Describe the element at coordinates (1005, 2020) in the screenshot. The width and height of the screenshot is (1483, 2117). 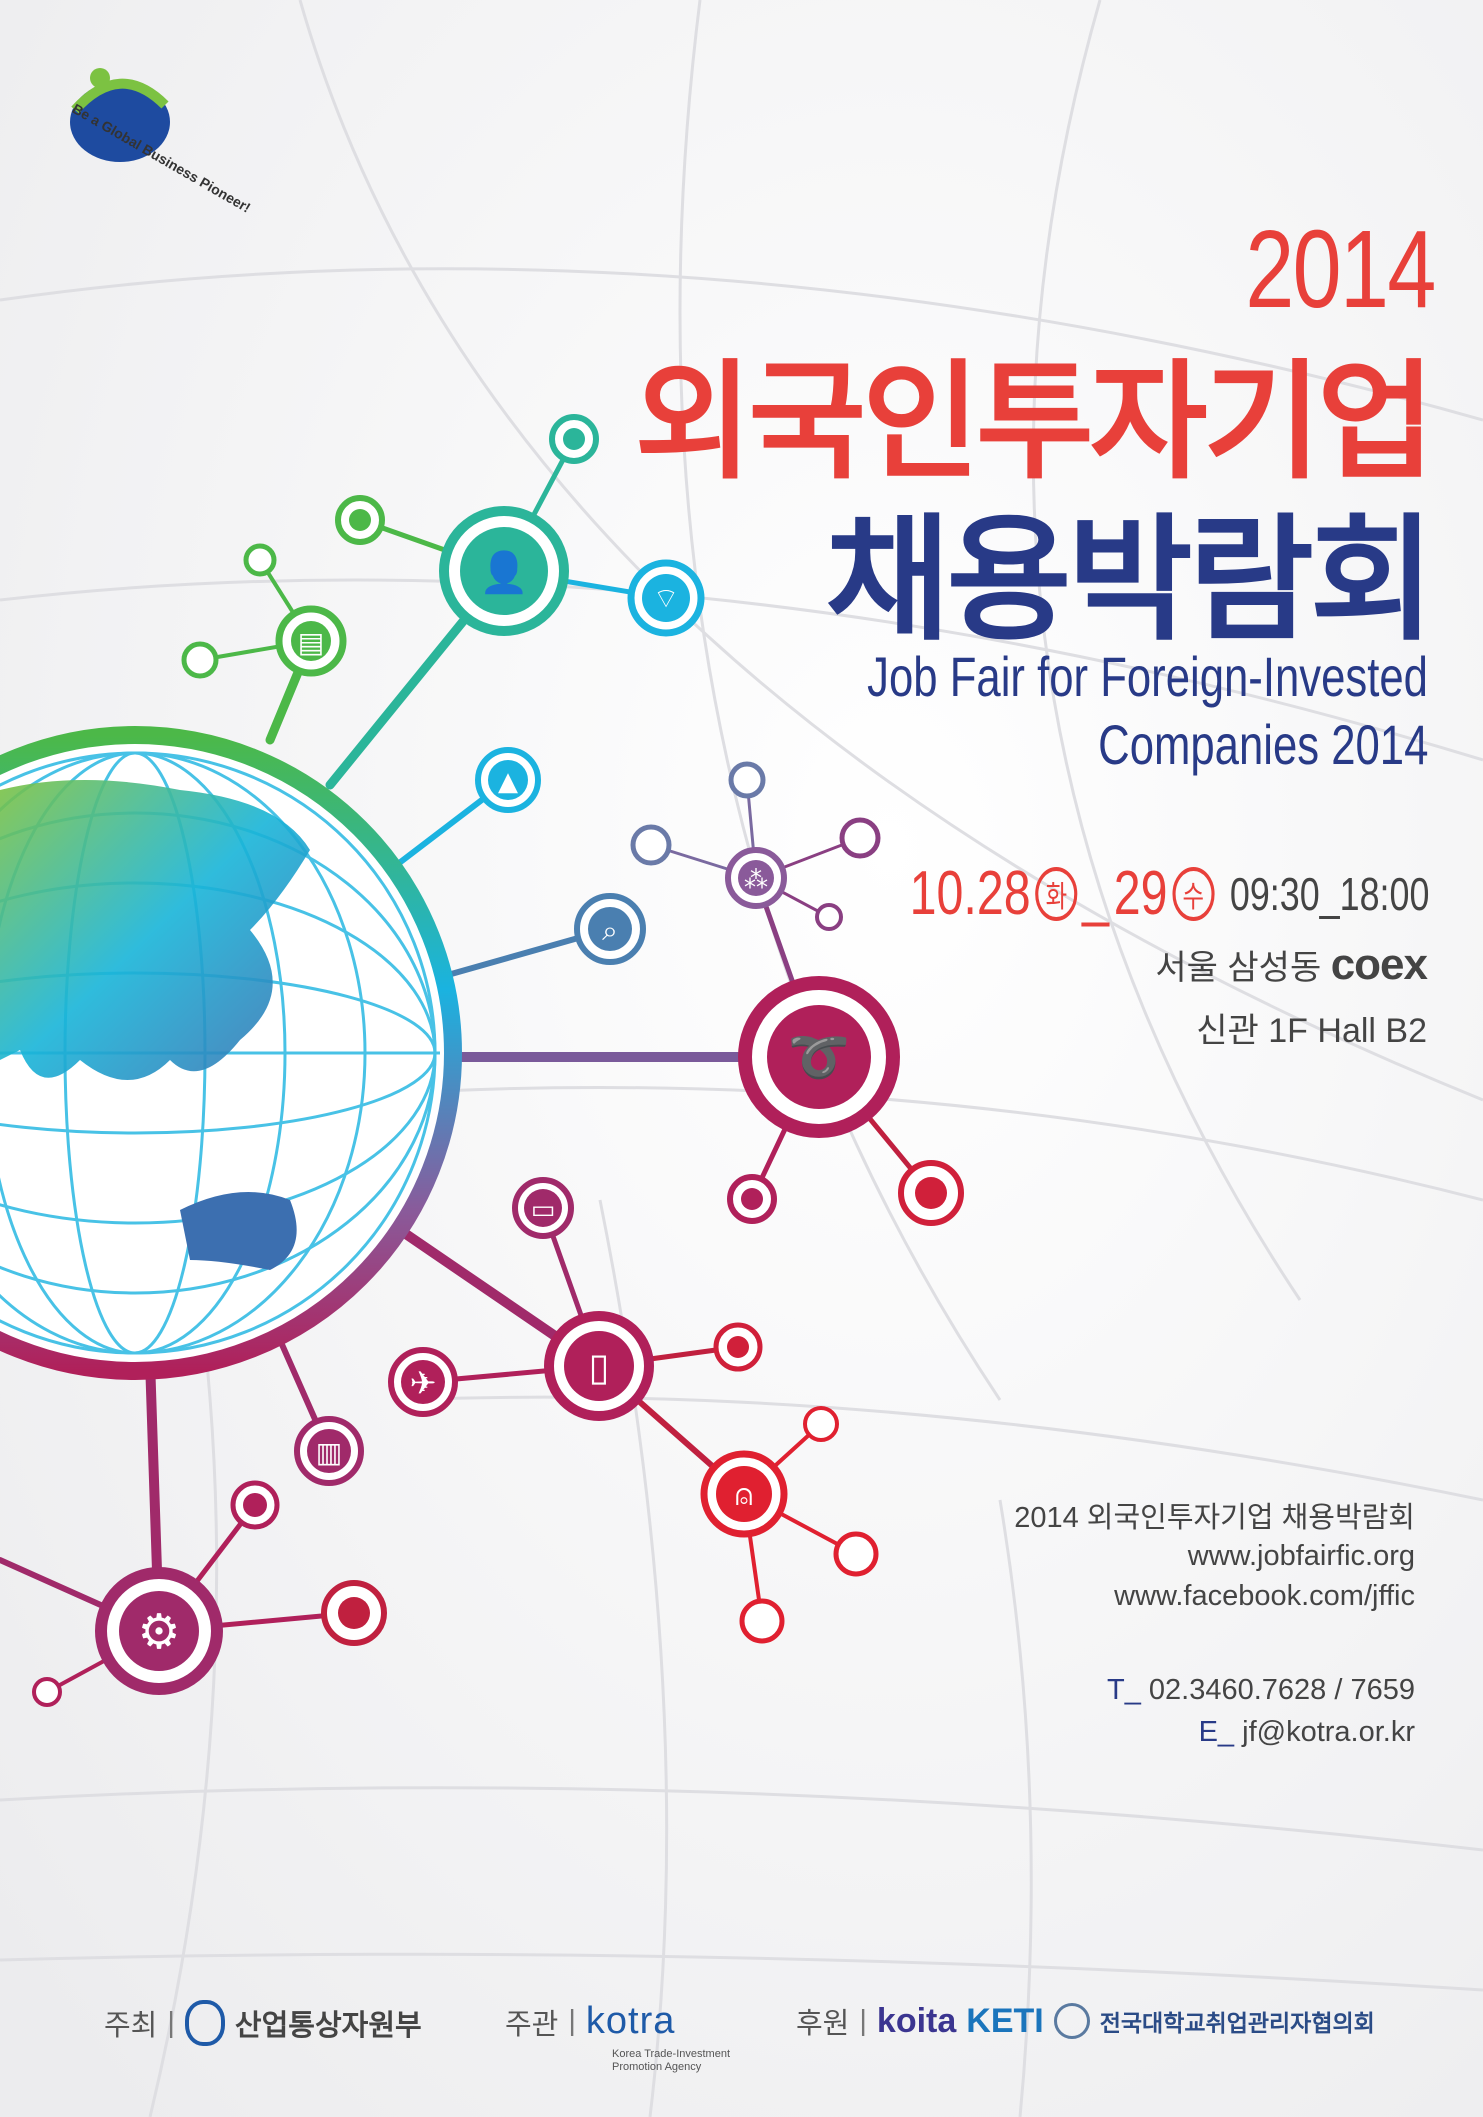
I see `keti-logo: KETI` at that location.